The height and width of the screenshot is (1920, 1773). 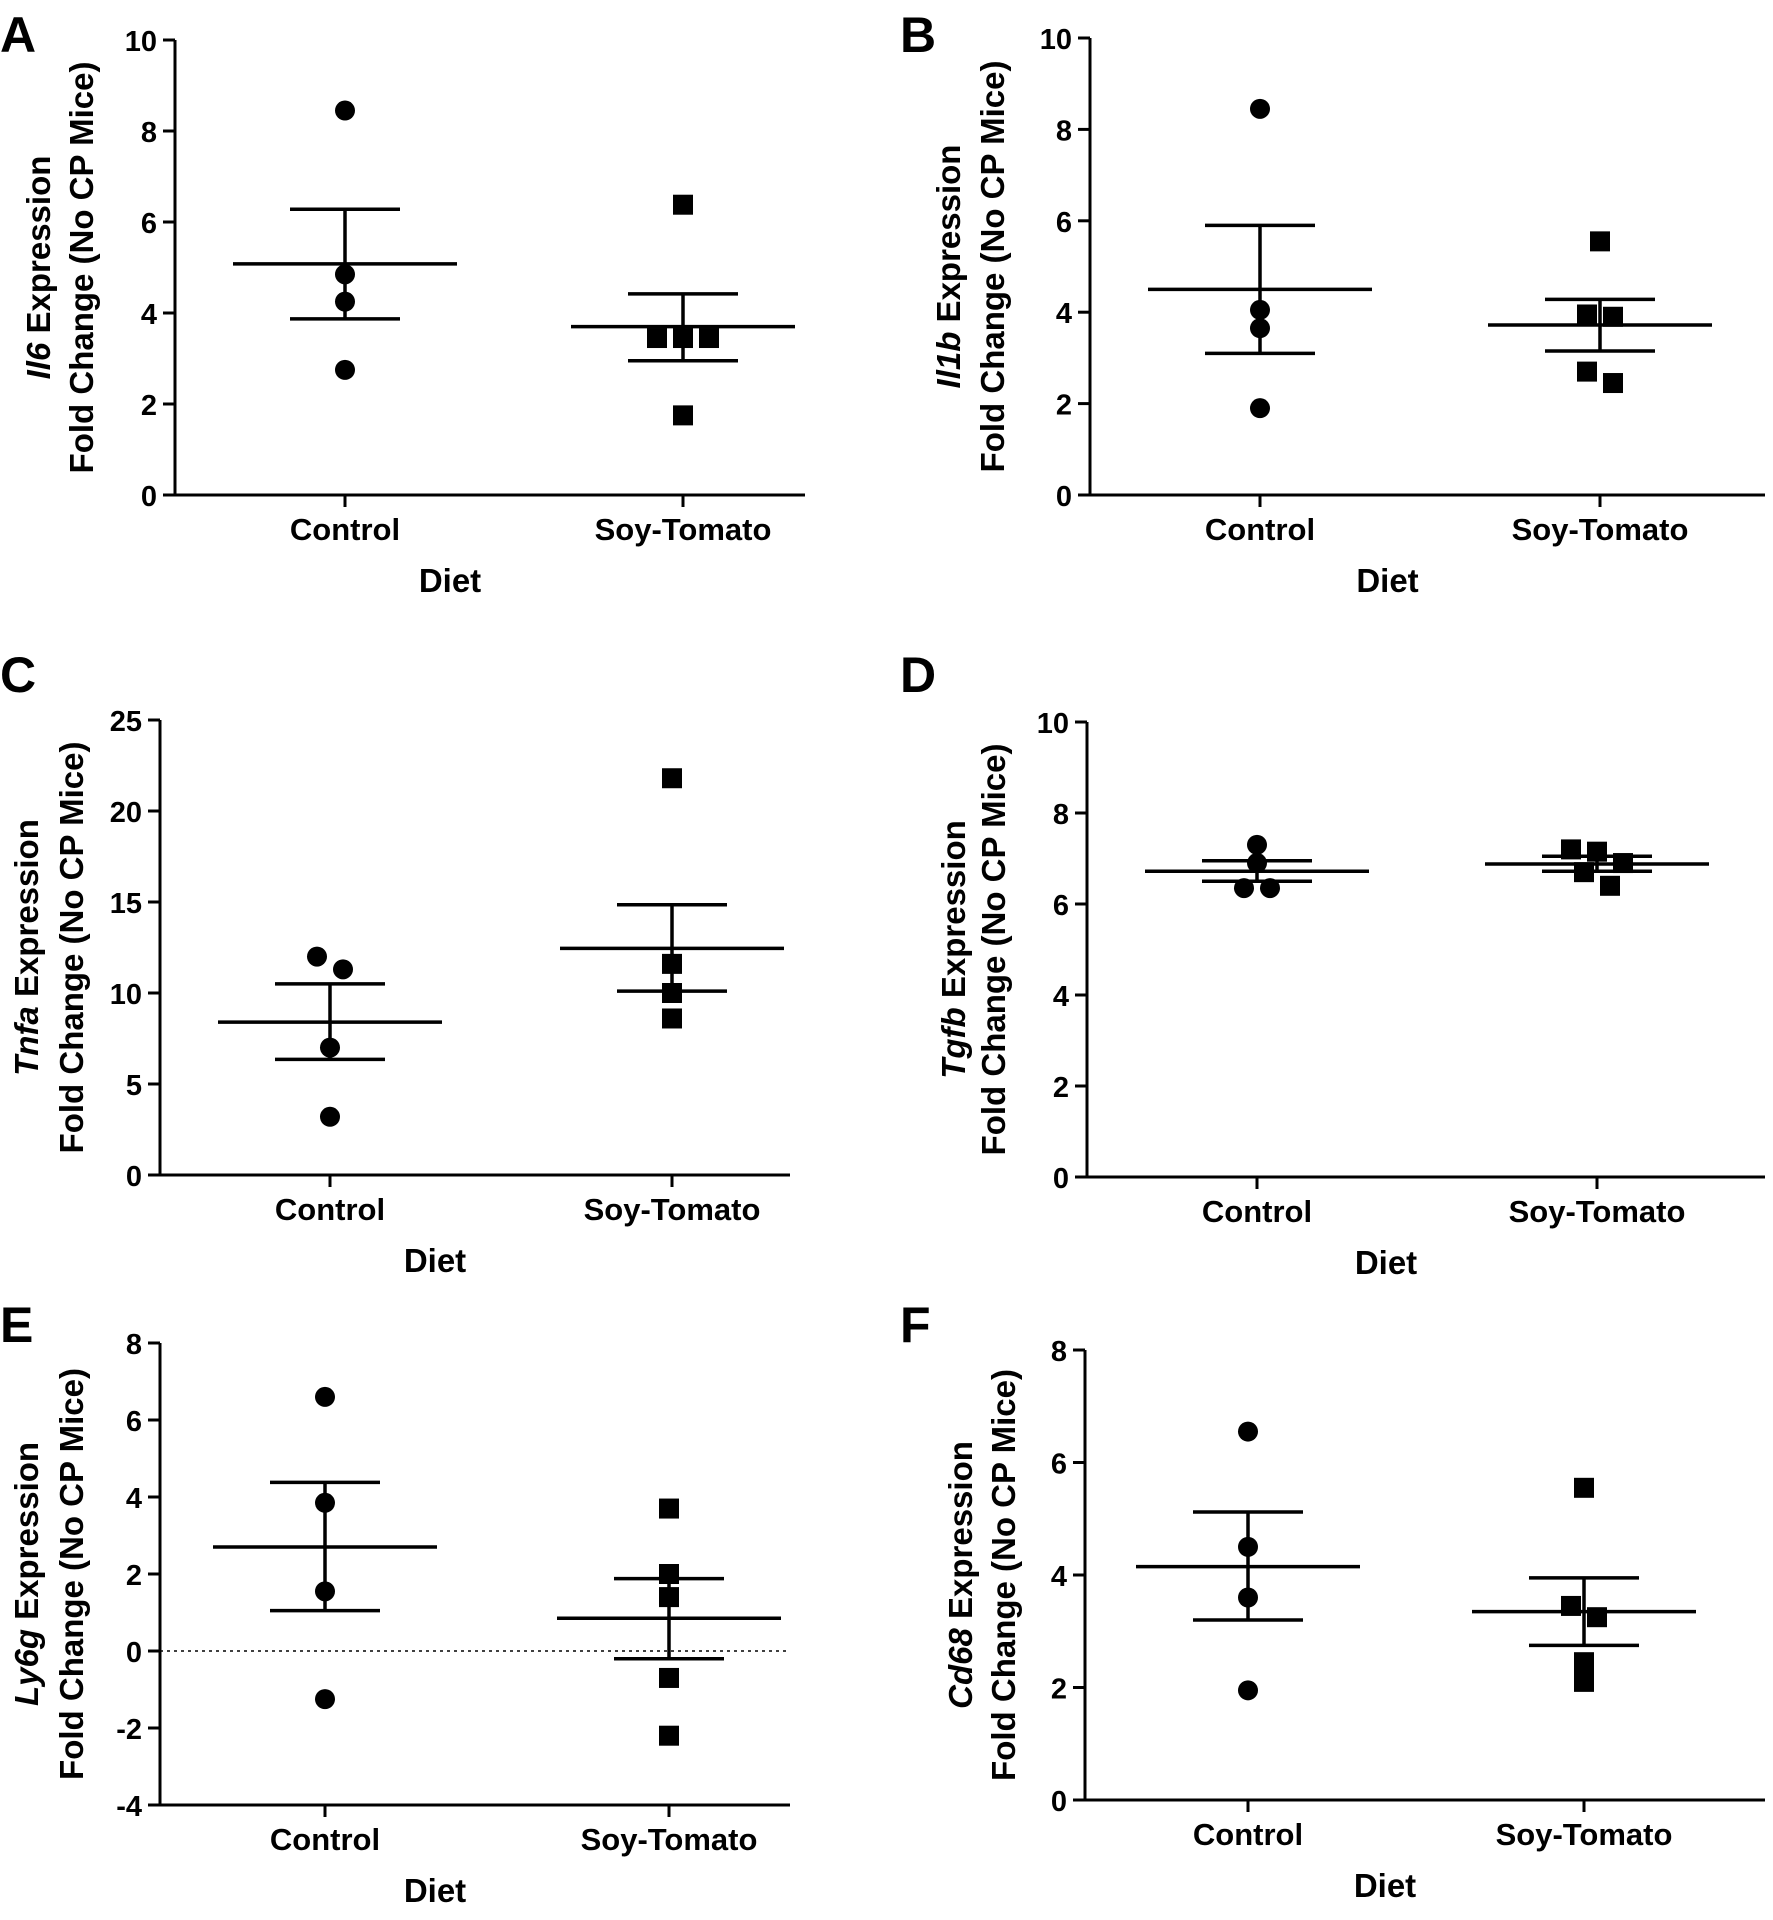 I want to click on y-tick-label: 20, so click(x=126, y=813).